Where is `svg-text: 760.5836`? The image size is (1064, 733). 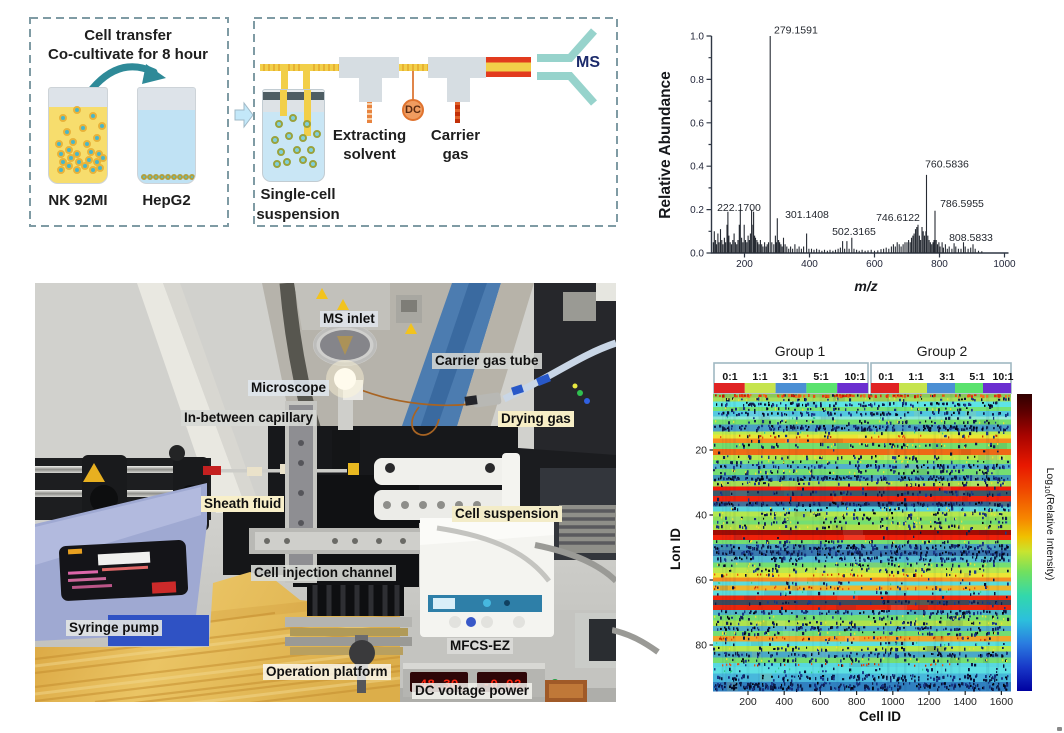
svg-text: 760.5836 is located at coordinates (947, 165).